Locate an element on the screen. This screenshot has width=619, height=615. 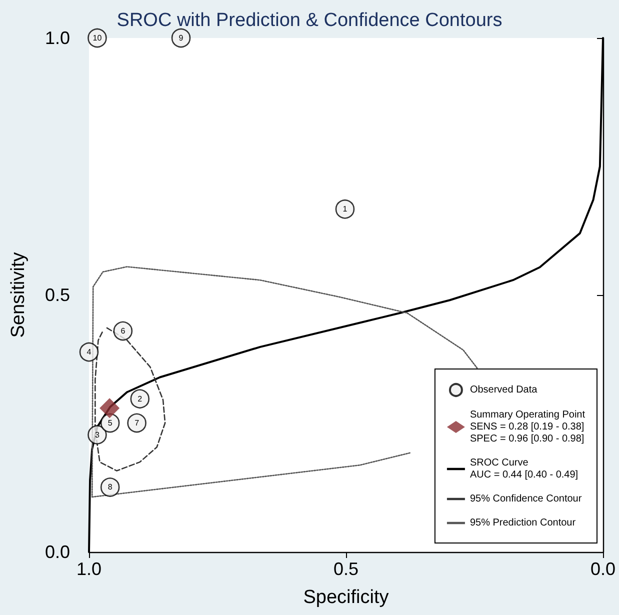
annotation: 3 is located at coordinates (97, 435).